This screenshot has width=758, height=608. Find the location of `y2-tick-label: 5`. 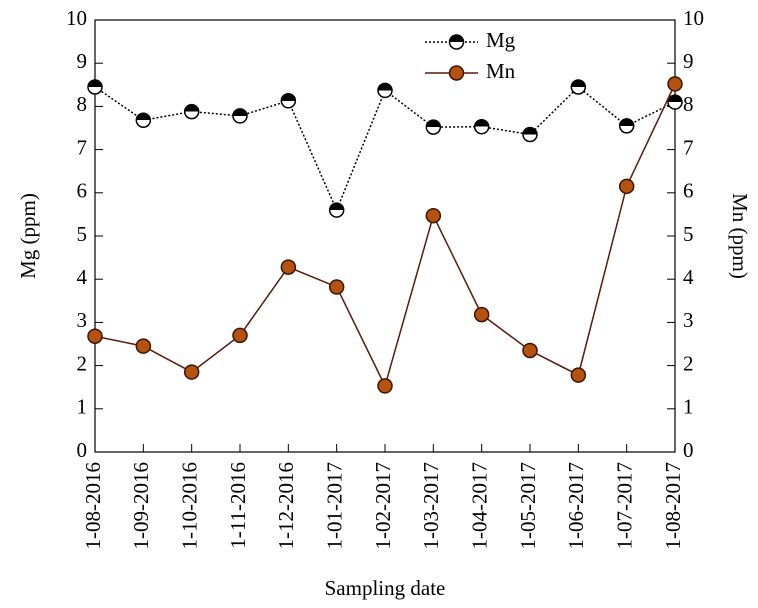

y2-tick-label: 5 is located at coordinates (688, 234).